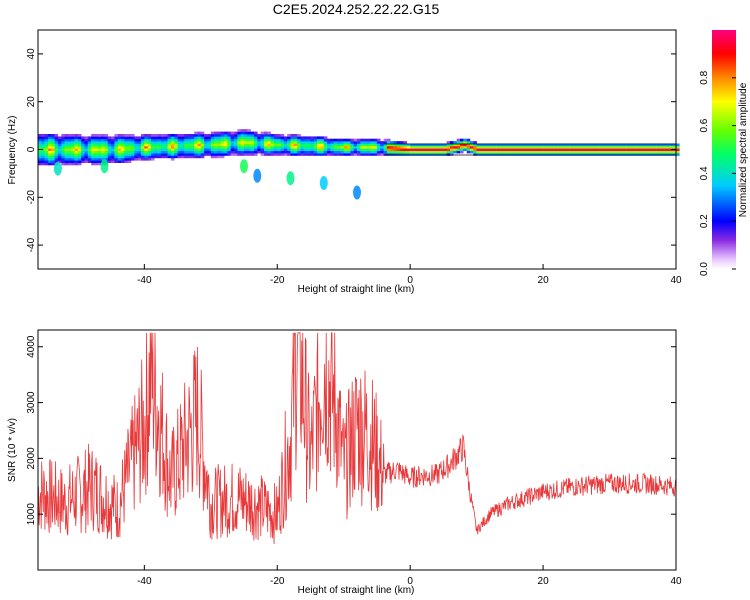 The height and width of the screenshot is (600, 750). Describe the element at coordinates (277, 581) in the screenshot. I see `x-tick-label: -20` at that location.